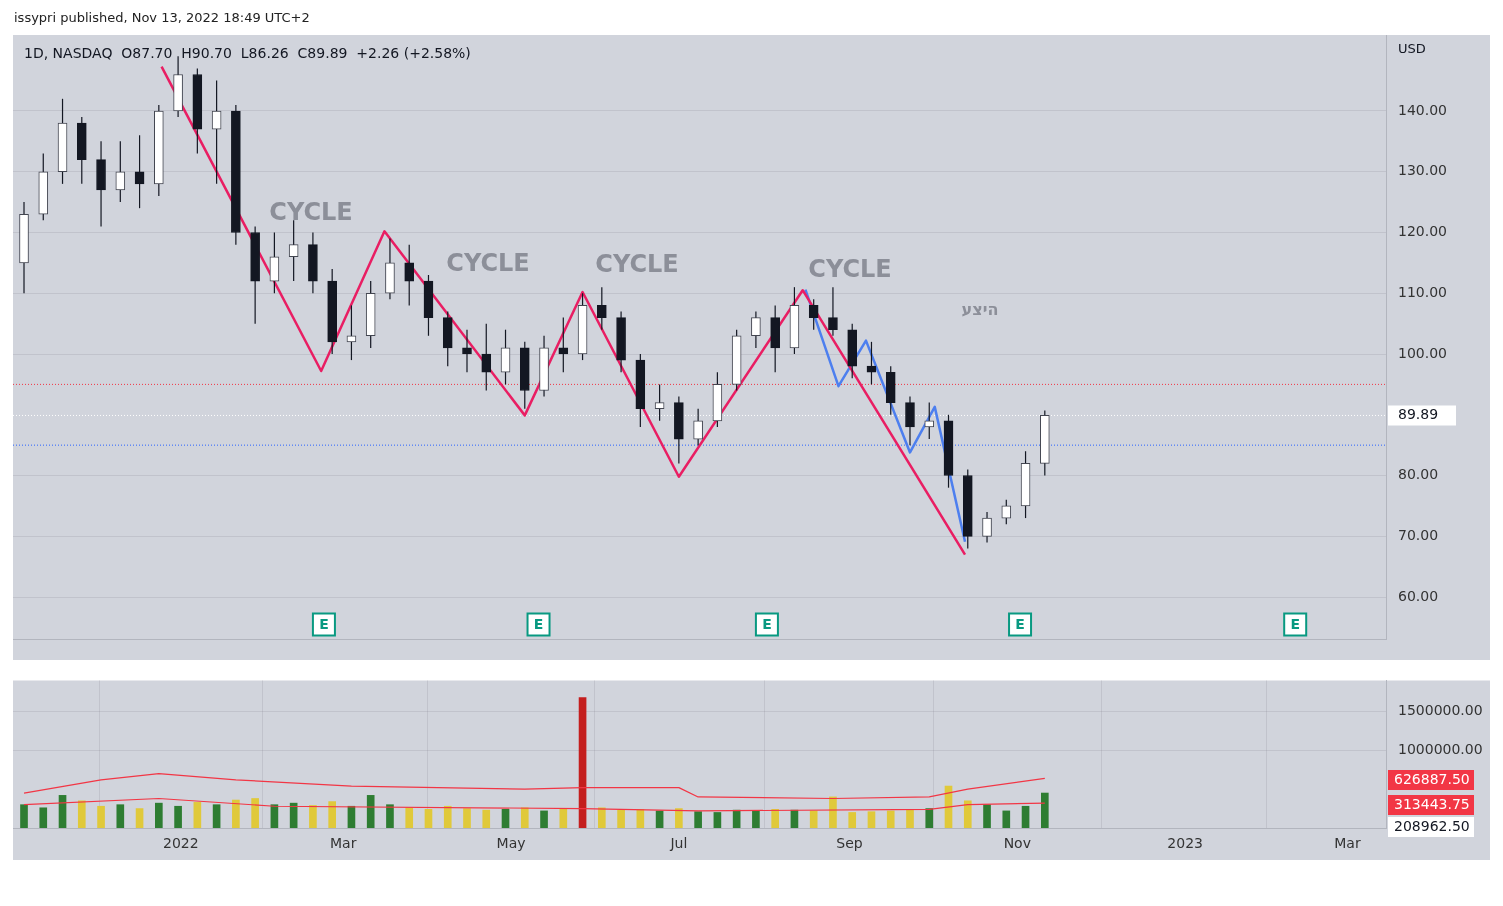  I want to click on y-axis-title: USD, so click(1412, 49).